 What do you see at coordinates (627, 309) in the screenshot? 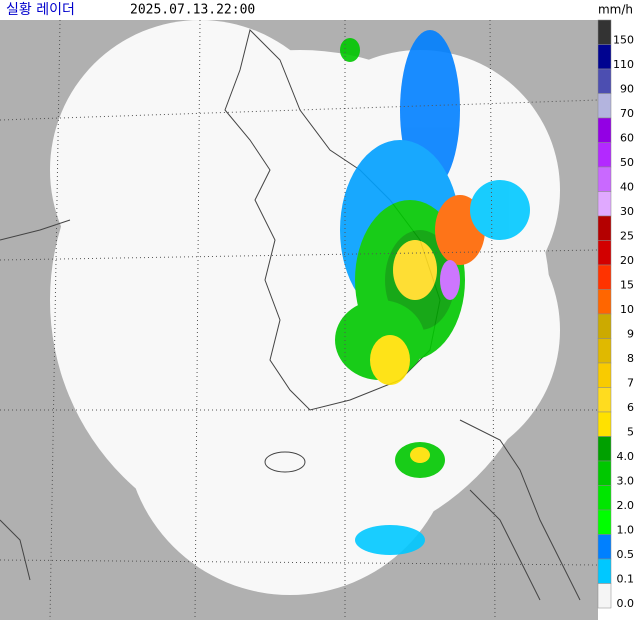
I see `legend-label: 10` at bounding box center [627, 309].